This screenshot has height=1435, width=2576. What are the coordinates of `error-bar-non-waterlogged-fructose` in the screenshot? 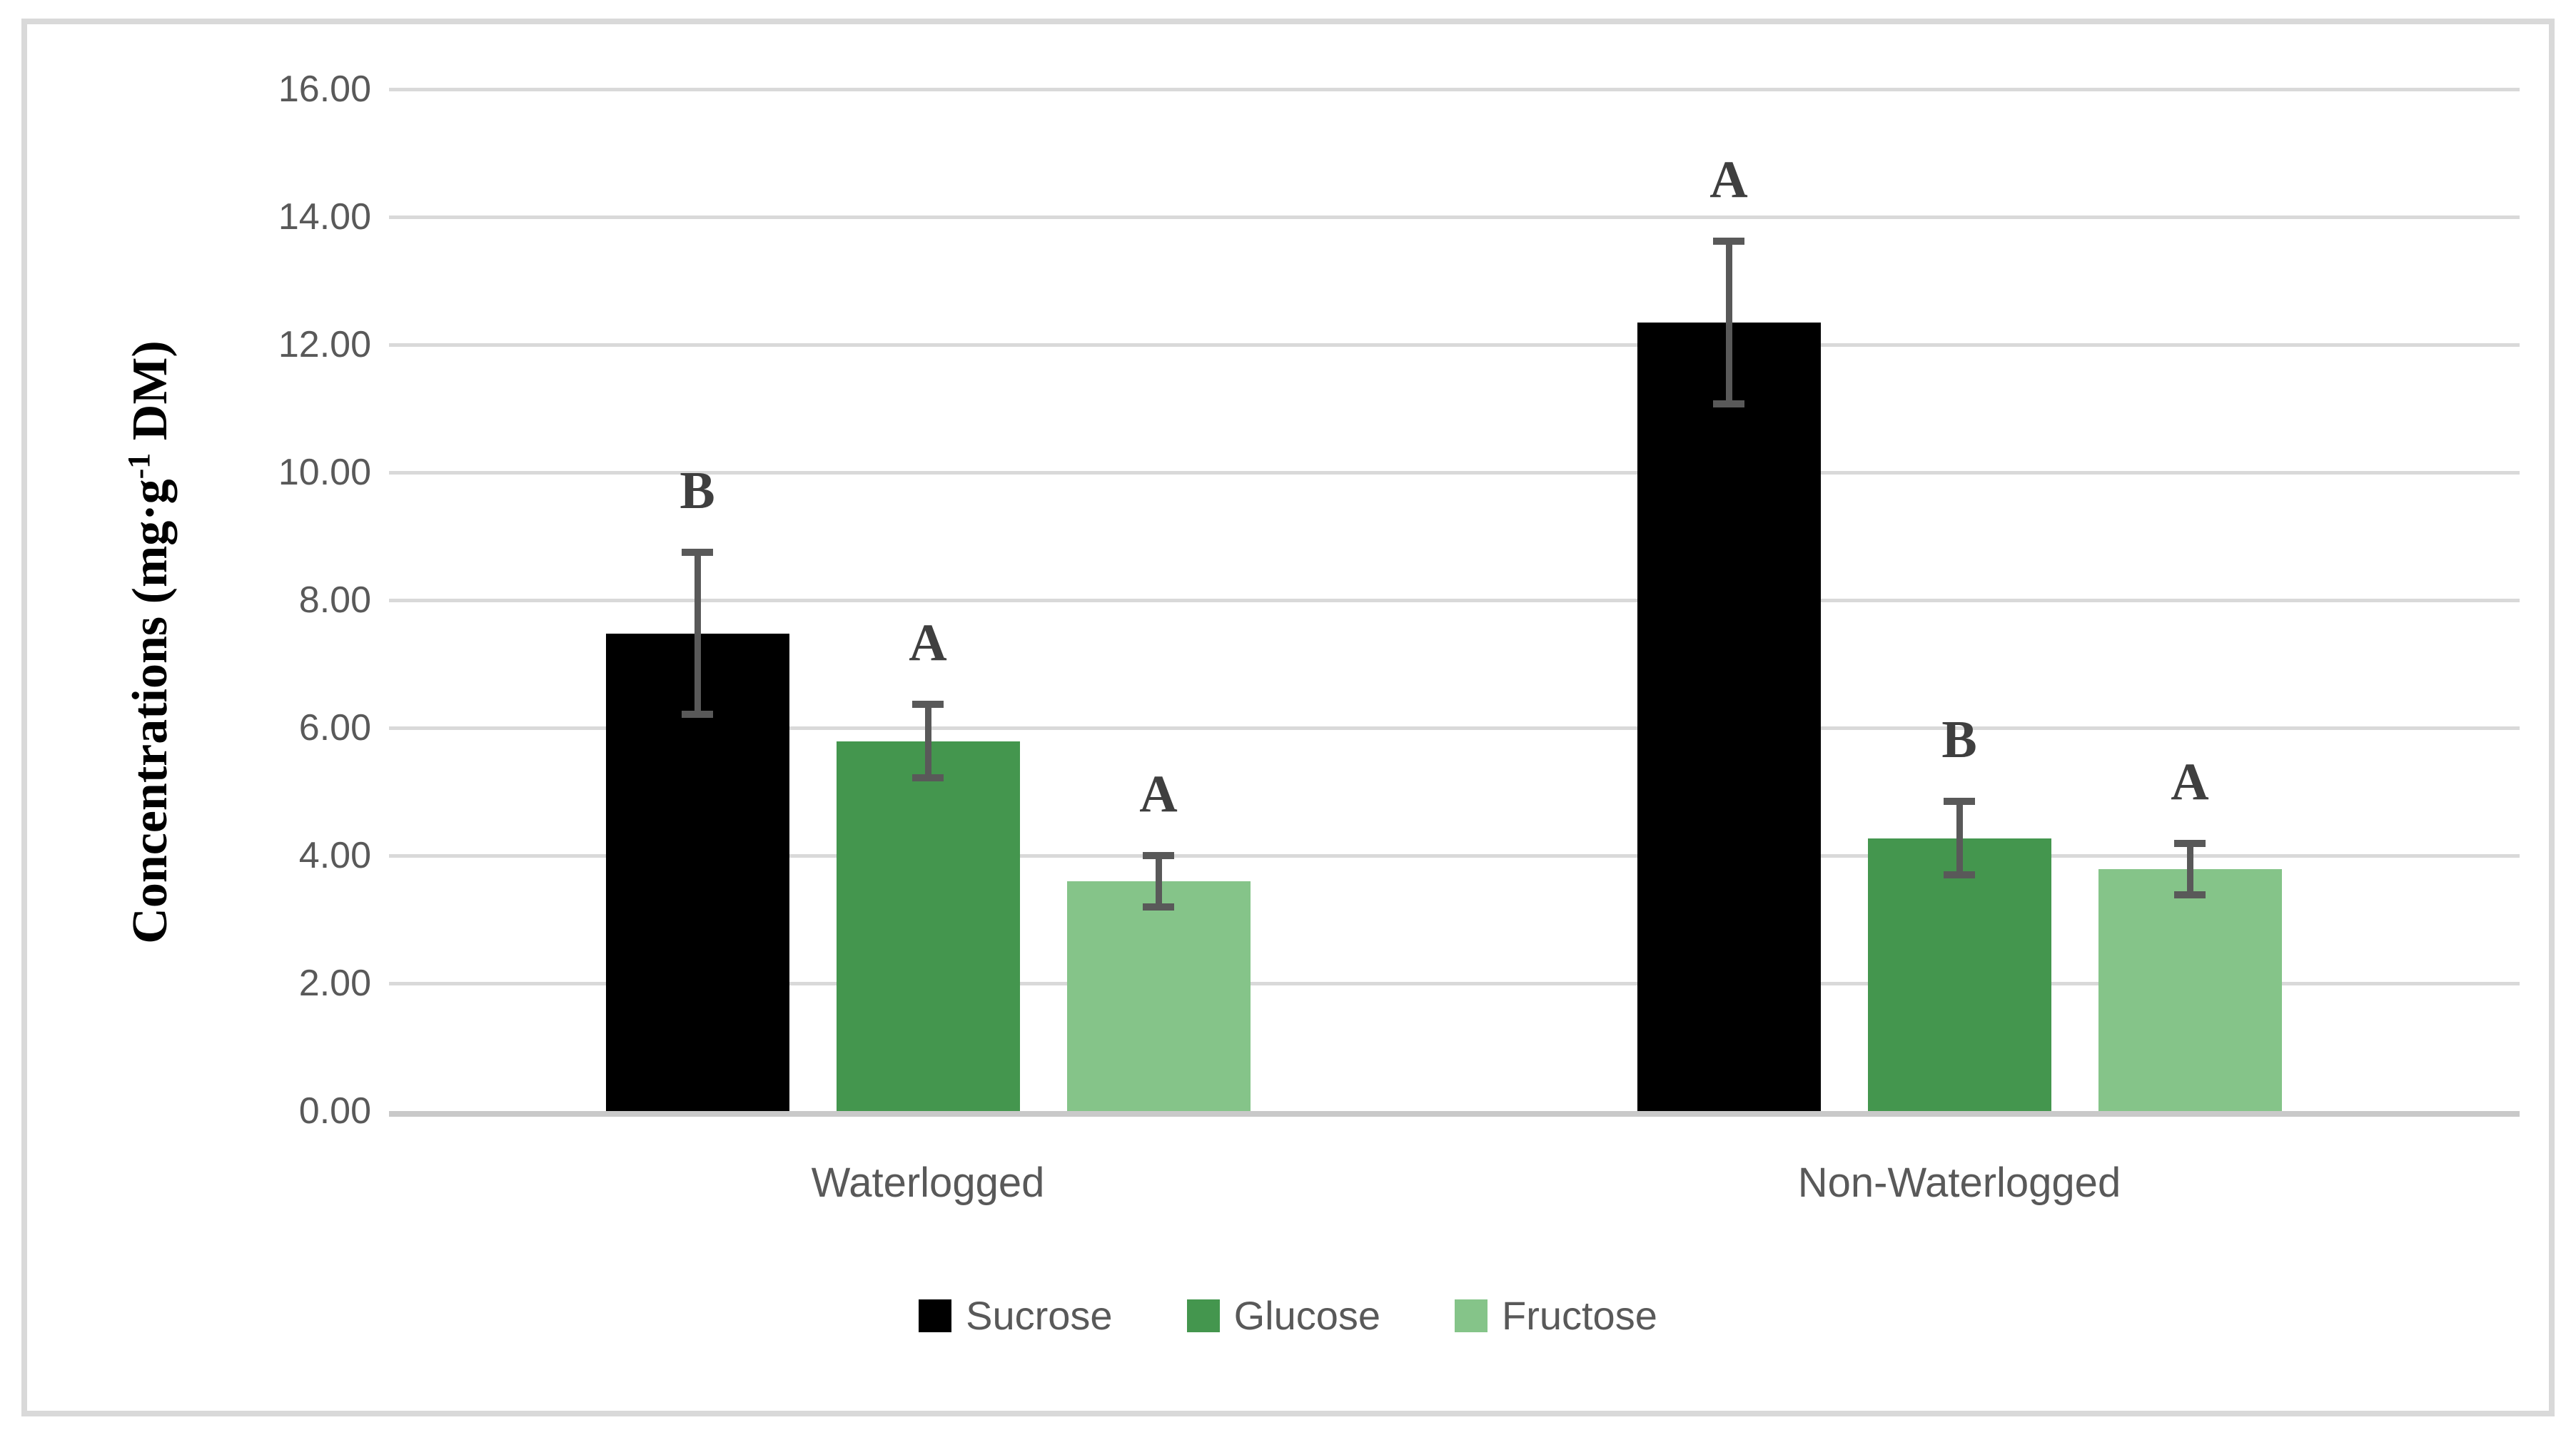 It's located at (2190, 868).